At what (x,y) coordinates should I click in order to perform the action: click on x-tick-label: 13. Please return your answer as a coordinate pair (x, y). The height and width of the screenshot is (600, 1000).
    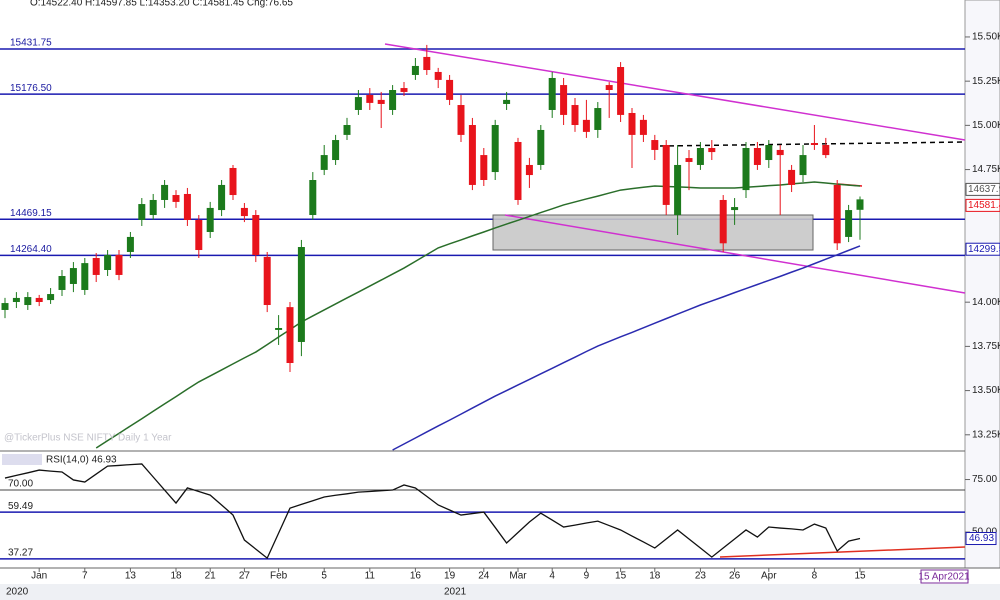
    Looking at the image, I should click on (131, 576).